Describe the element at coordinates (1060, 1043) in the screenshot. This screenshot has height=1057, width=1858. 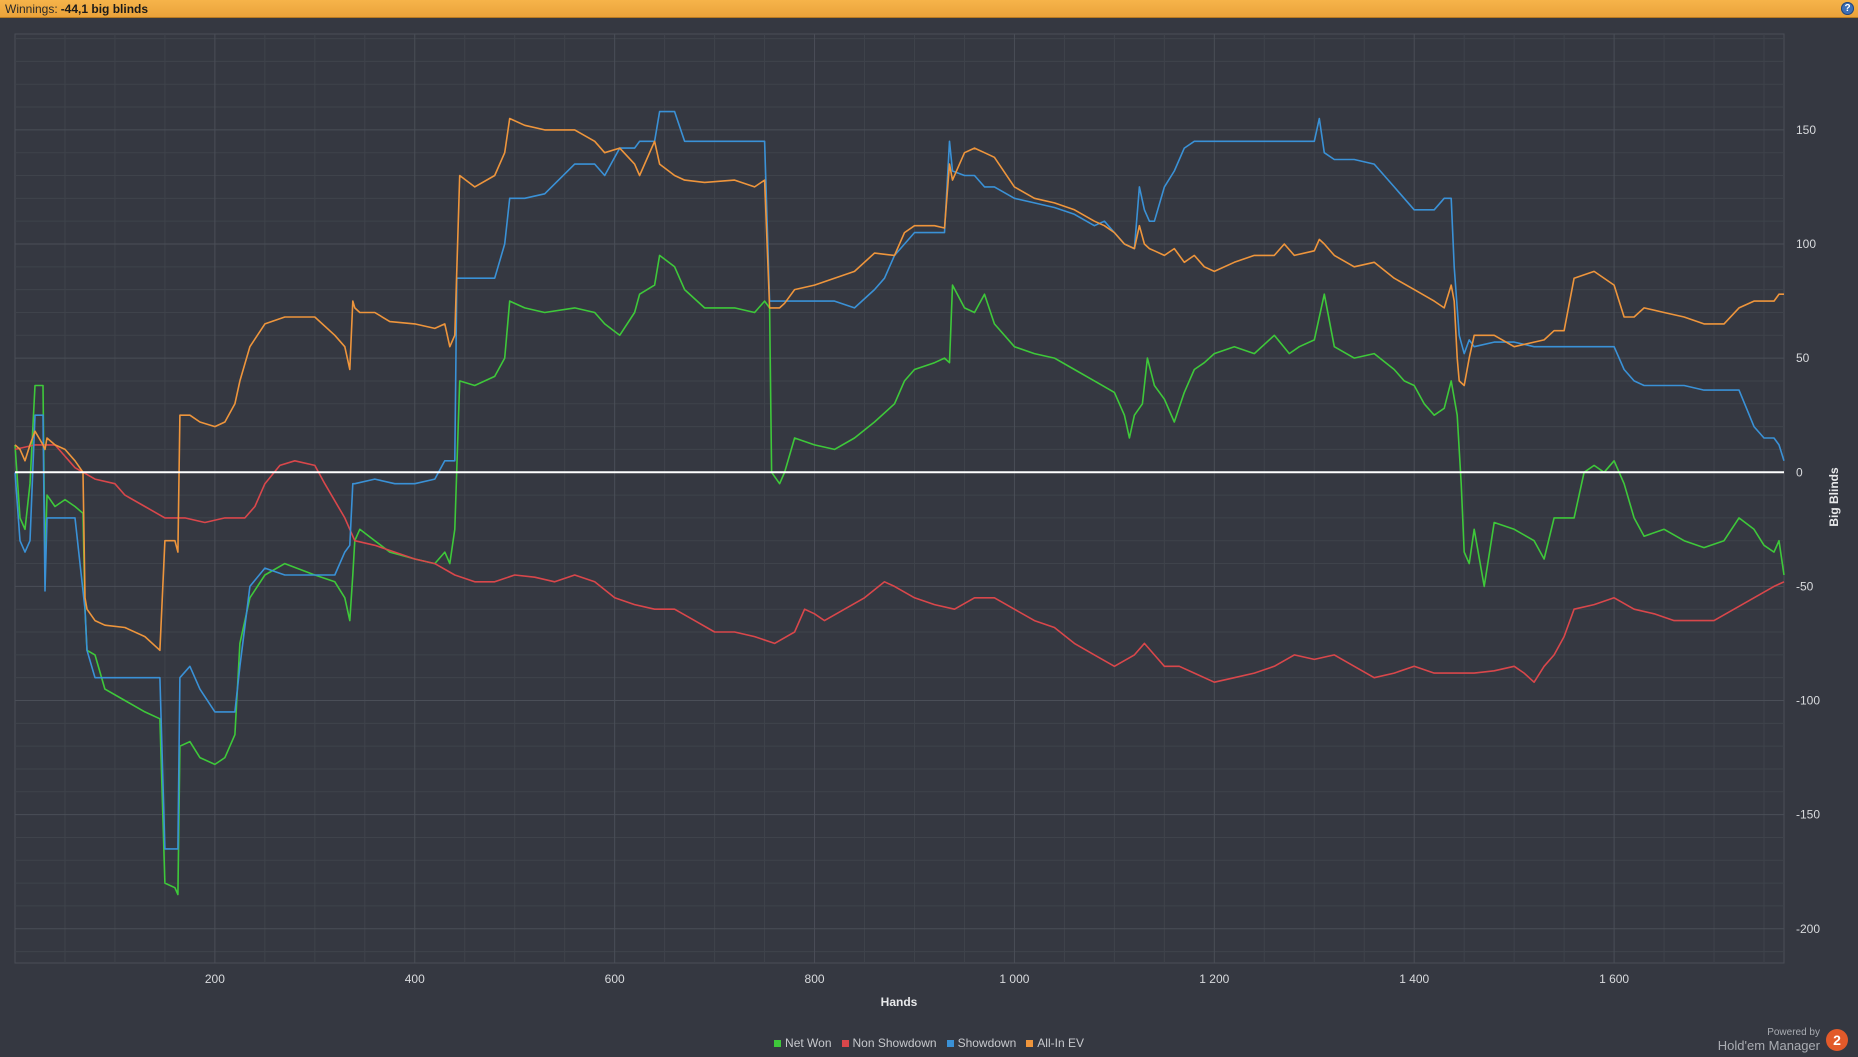
I see `legend-label: All-In EV` at that location.